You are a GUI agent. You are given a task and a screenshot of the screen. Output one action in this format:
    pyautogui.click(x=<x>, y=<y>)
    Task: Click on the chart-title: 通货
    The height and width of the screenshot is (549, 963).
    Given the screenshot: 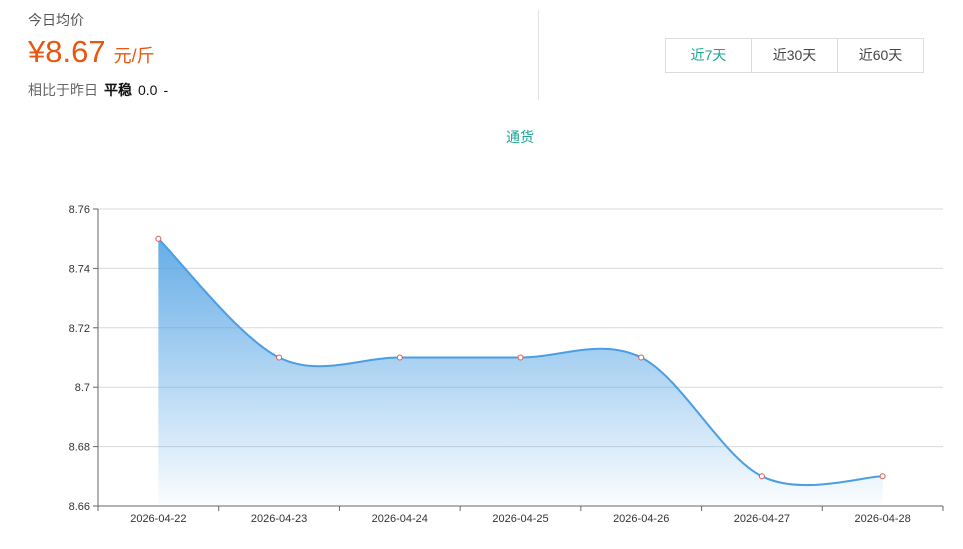 What is the action you would take?
    pyautogui.click(x=520, y=137)
    